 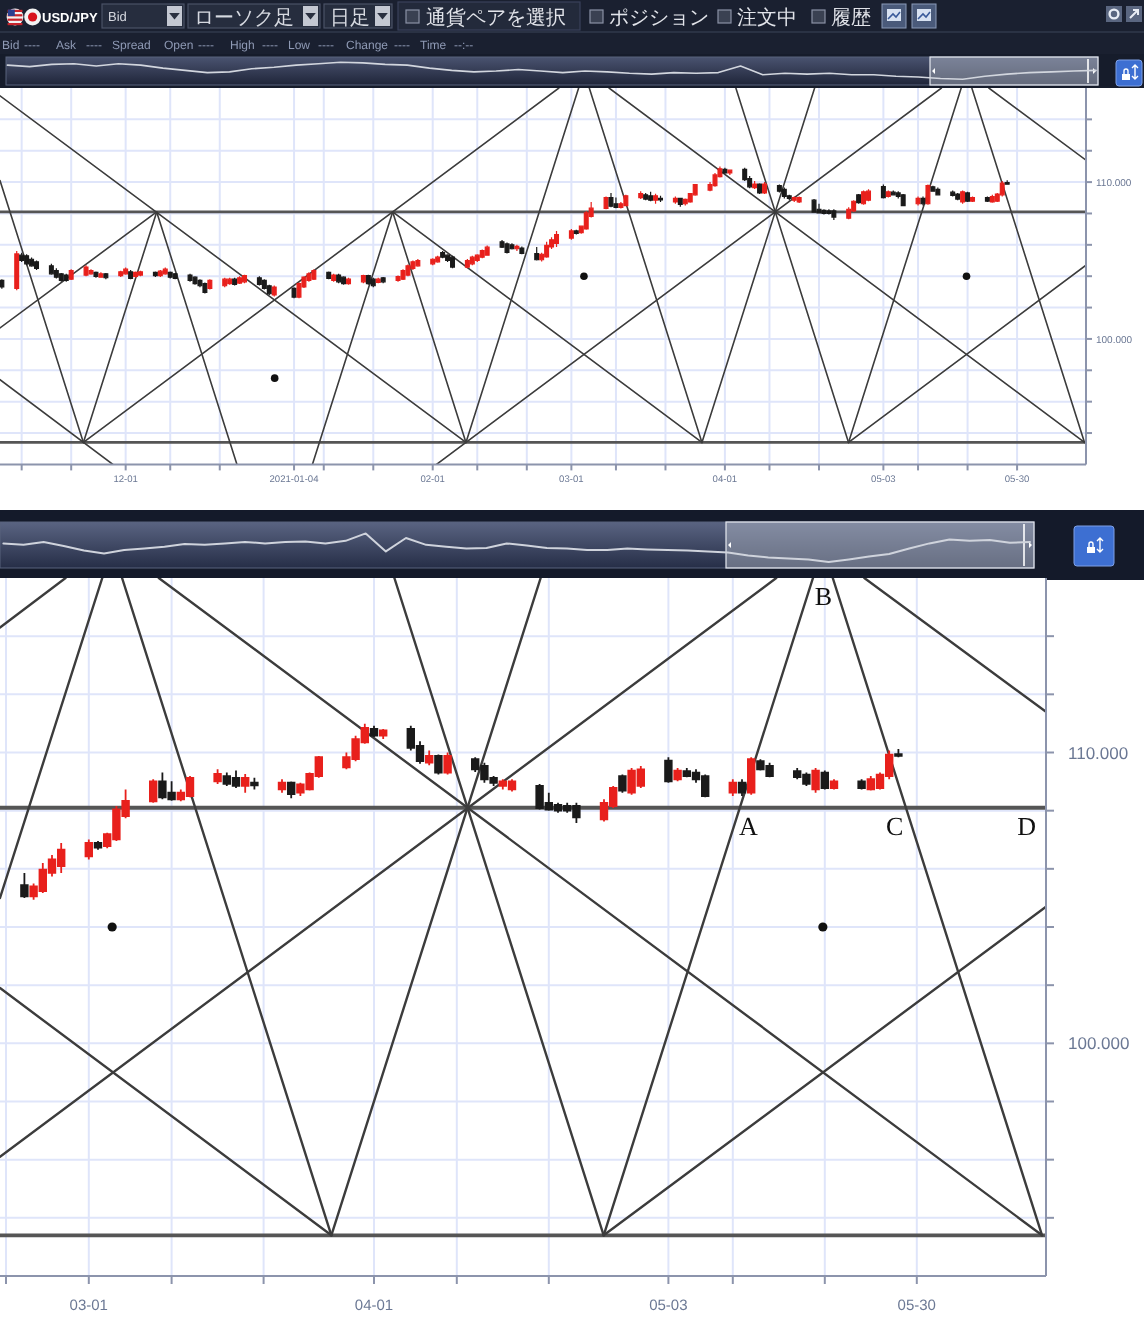 I want to click on annotation: C, so click(x=894, y=825).